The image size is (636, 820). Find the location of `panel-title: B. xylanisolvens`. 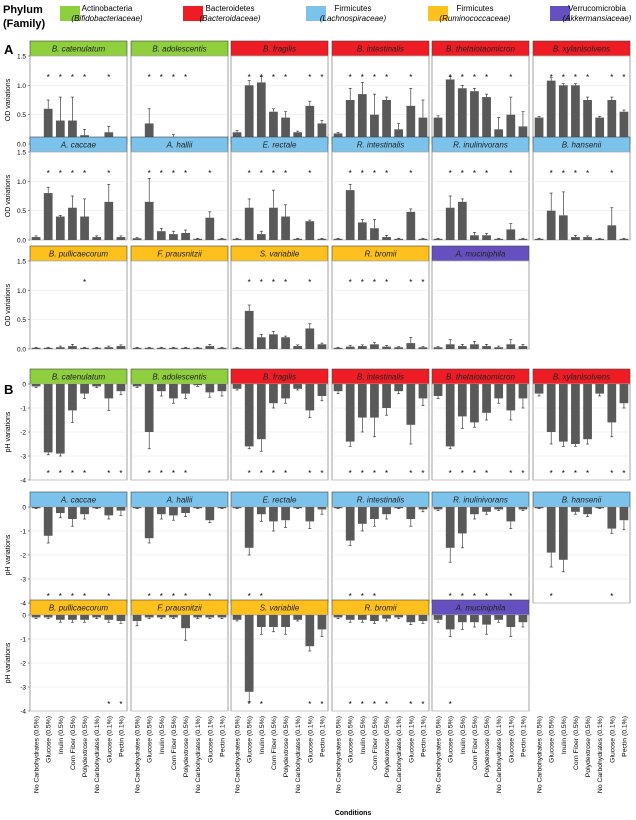

panel-title: B. xylanisolvens is located at coordinates (581, 49).